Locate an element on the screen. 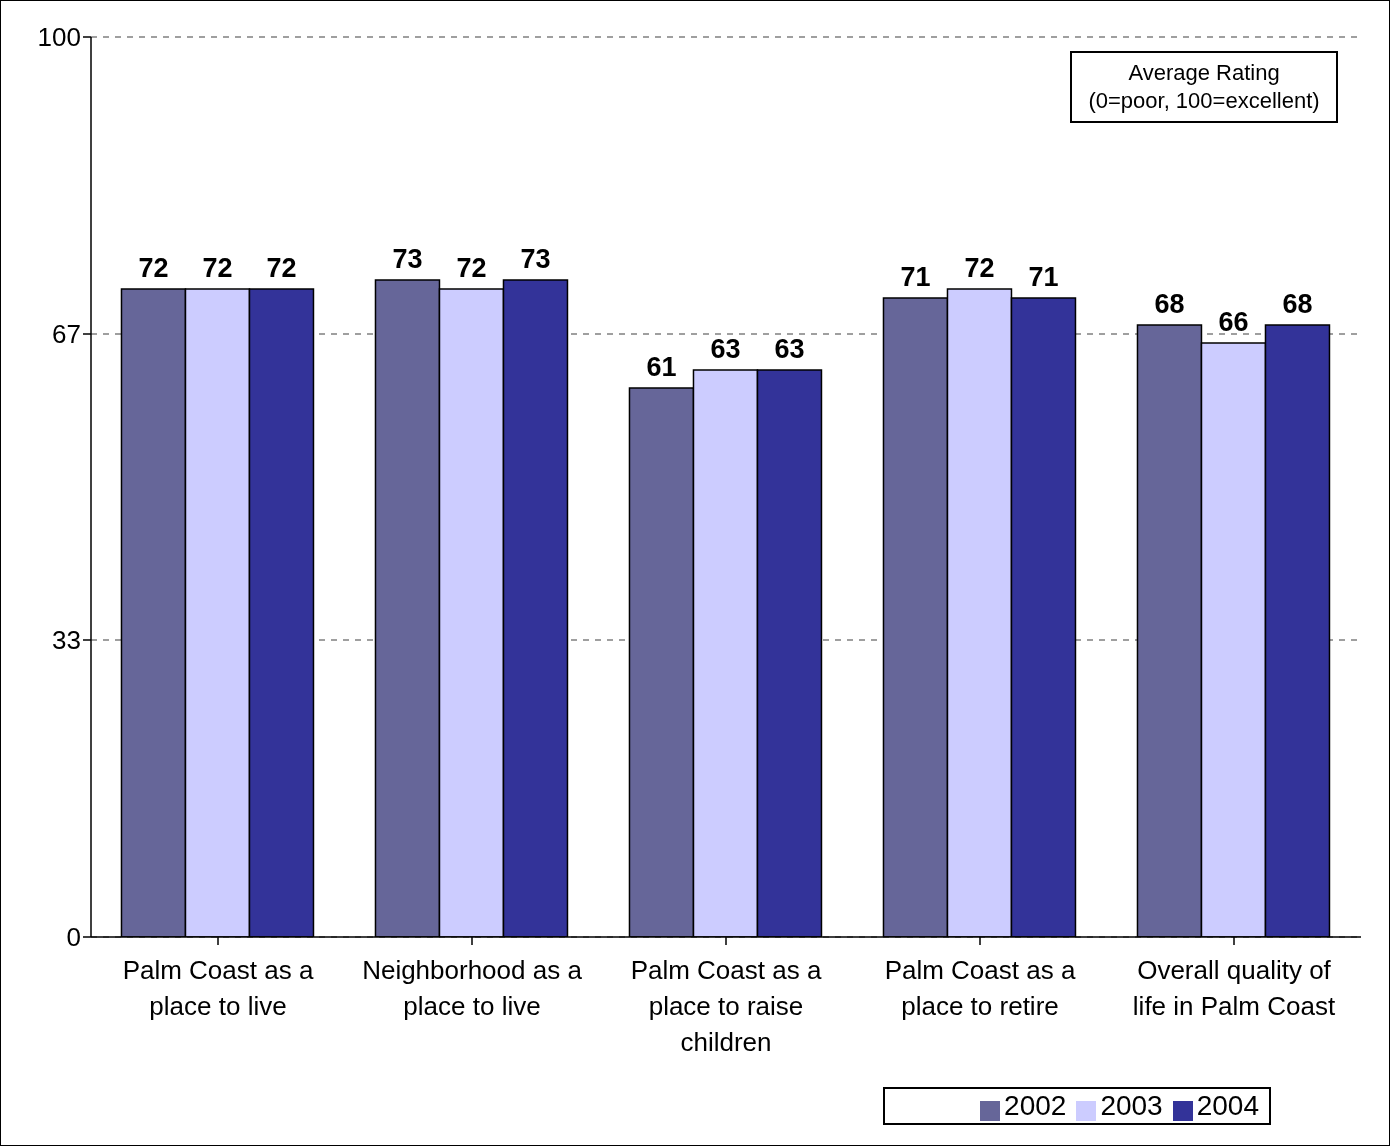 The image size is (1390, 1146). x-tick-label: Palm Coast as a place to live is located at coordinates (218, 988).